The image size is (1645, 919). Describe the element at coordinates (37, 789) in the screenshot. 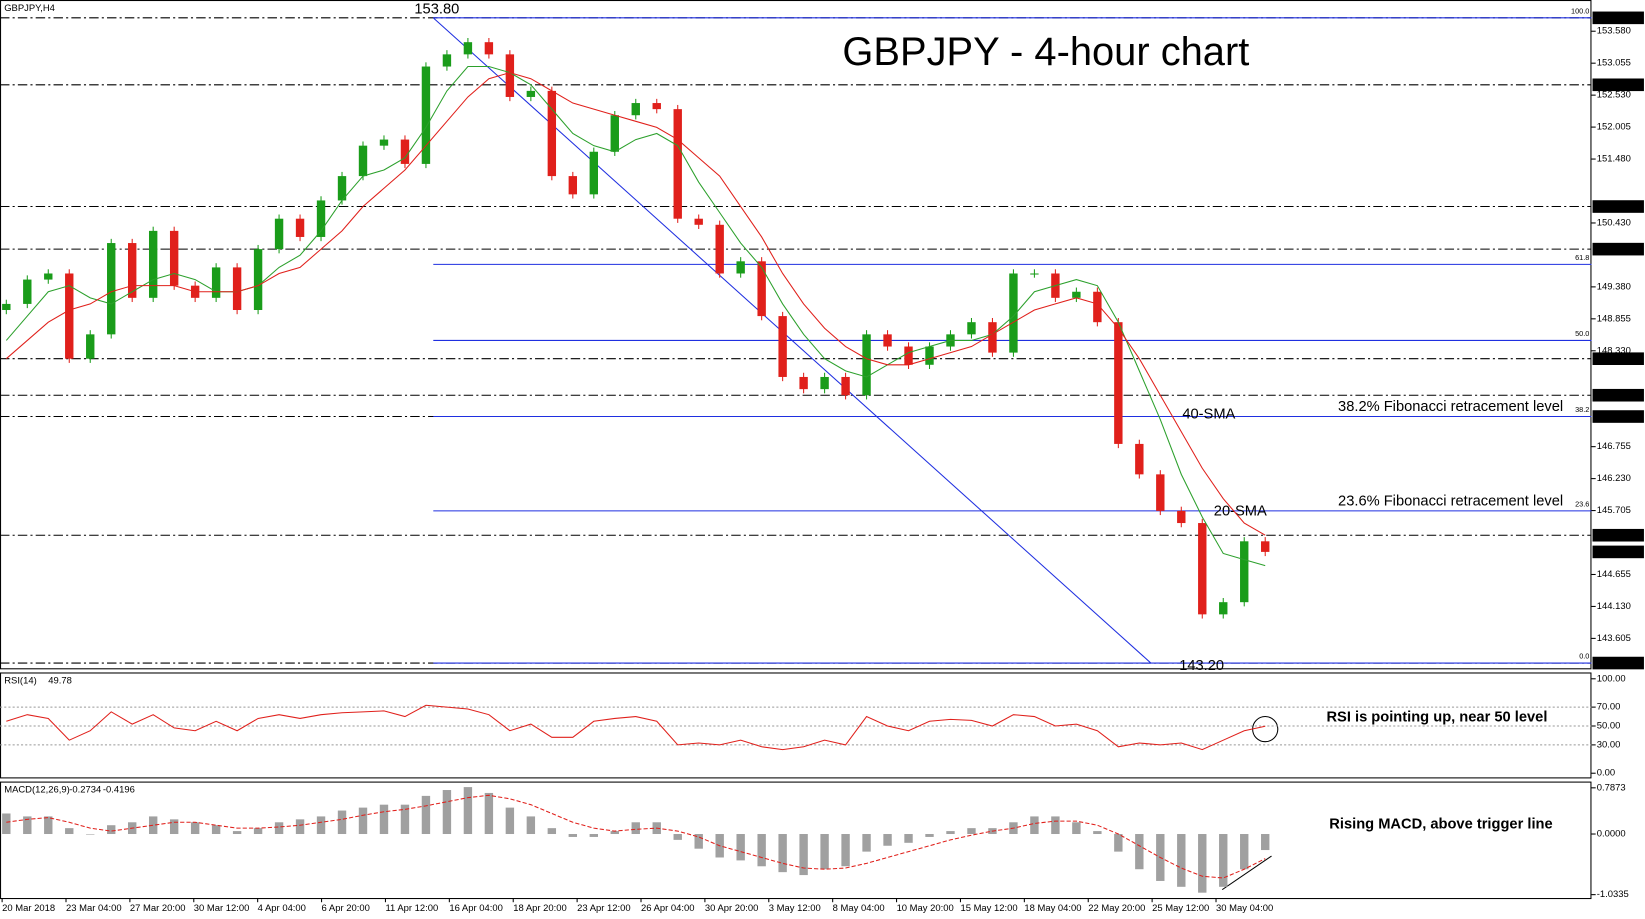

I see `macd-label: MACD(12,26,9)` at that location.